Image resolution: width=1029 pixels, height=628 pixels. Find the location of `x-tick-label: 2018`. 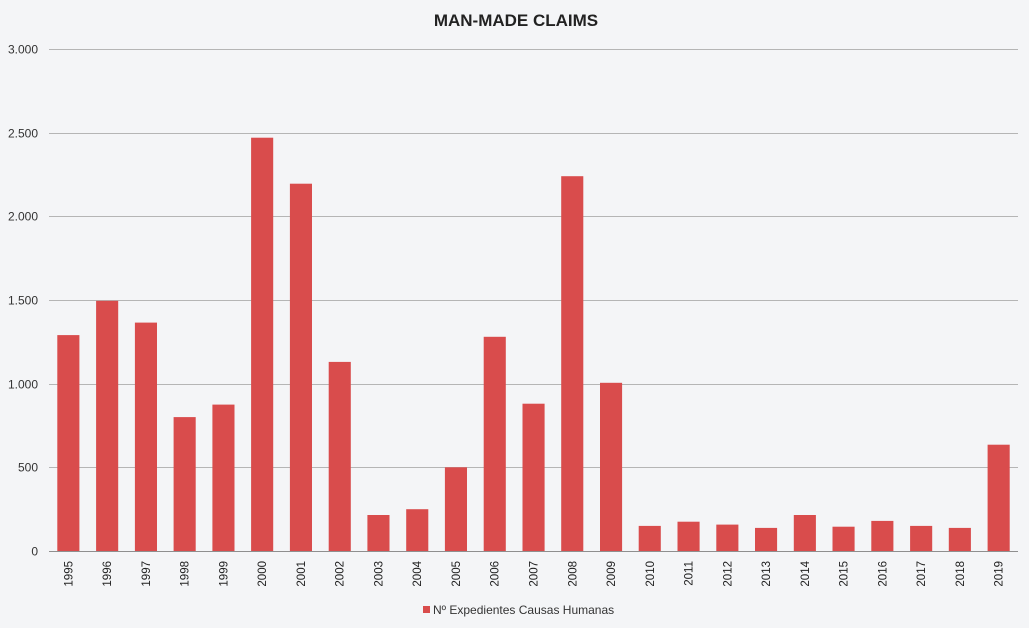

x-tick-label: 2018 is located at coordinates (961, 574).